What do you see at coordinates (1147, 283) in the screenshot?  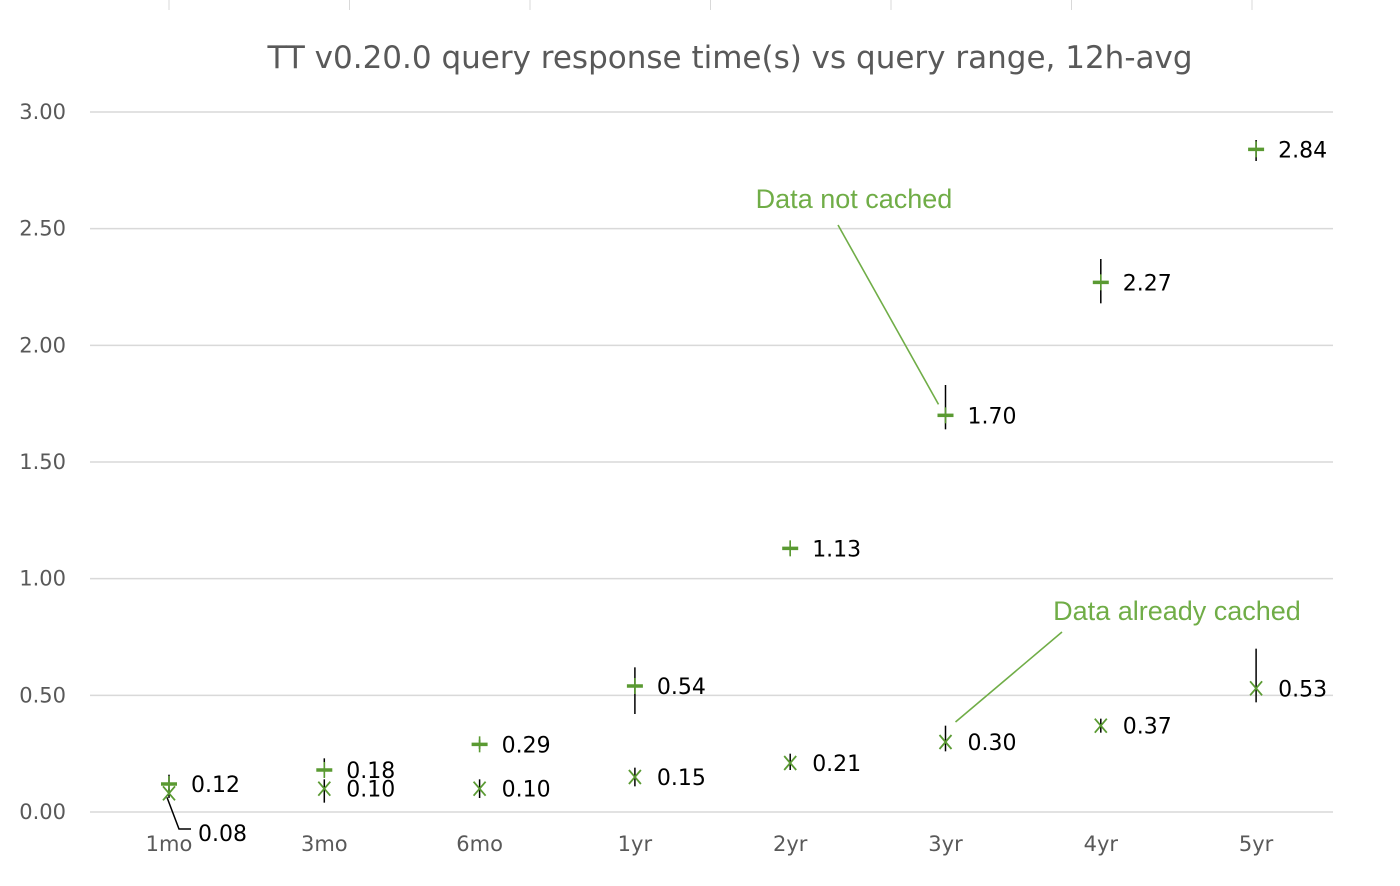 I see `data-label: 2.27` at bounding box center [1147, 283].